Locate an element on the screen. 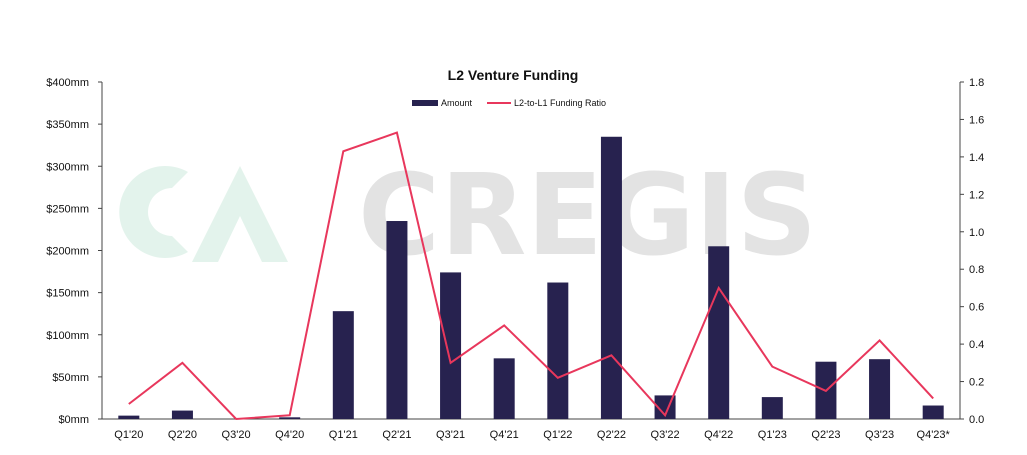  right-tick-label: 0.4 is located at coordinates (976, 345).